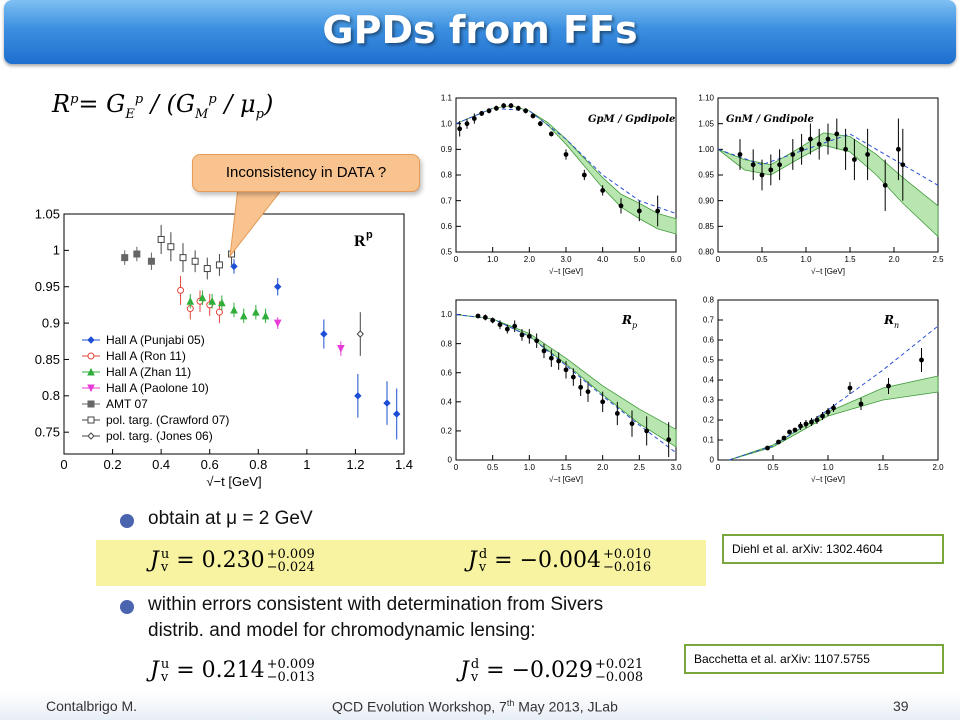  What do you see at coordinates (709, 360) in the screenshot?
I see `y-tick-label: 0.5` at bounding box center [709, 360].